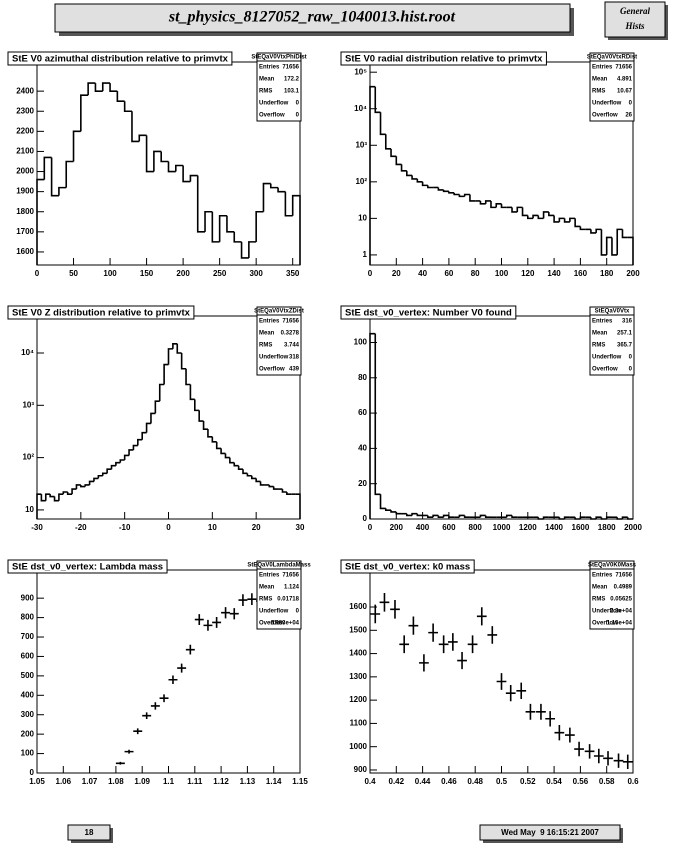 The width and height of the screenshot is (674, 850). Describe the element at coordinates (25, 171) in the screenshot. I see `y-tick-label: 2000` at that location.